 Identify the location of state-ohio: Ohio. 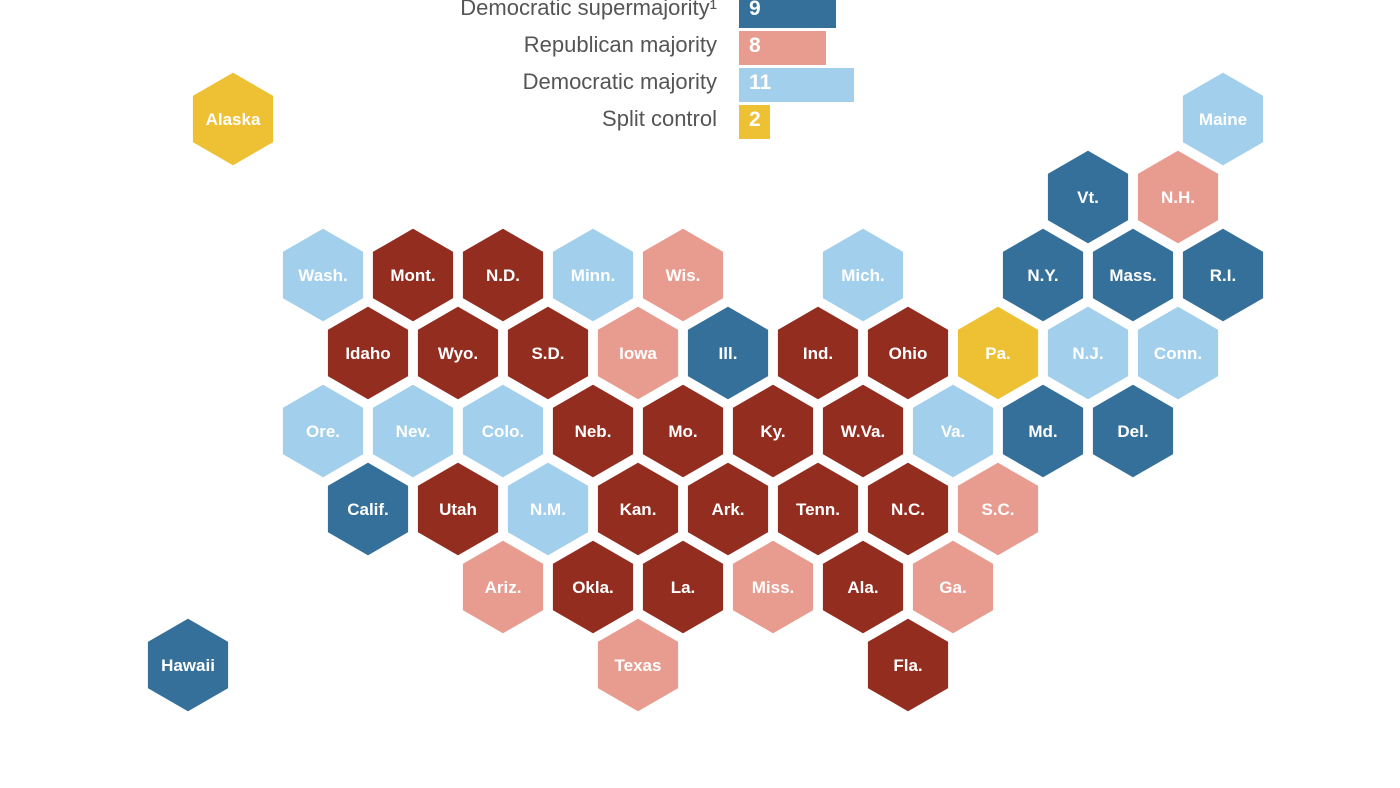
(908, 353).